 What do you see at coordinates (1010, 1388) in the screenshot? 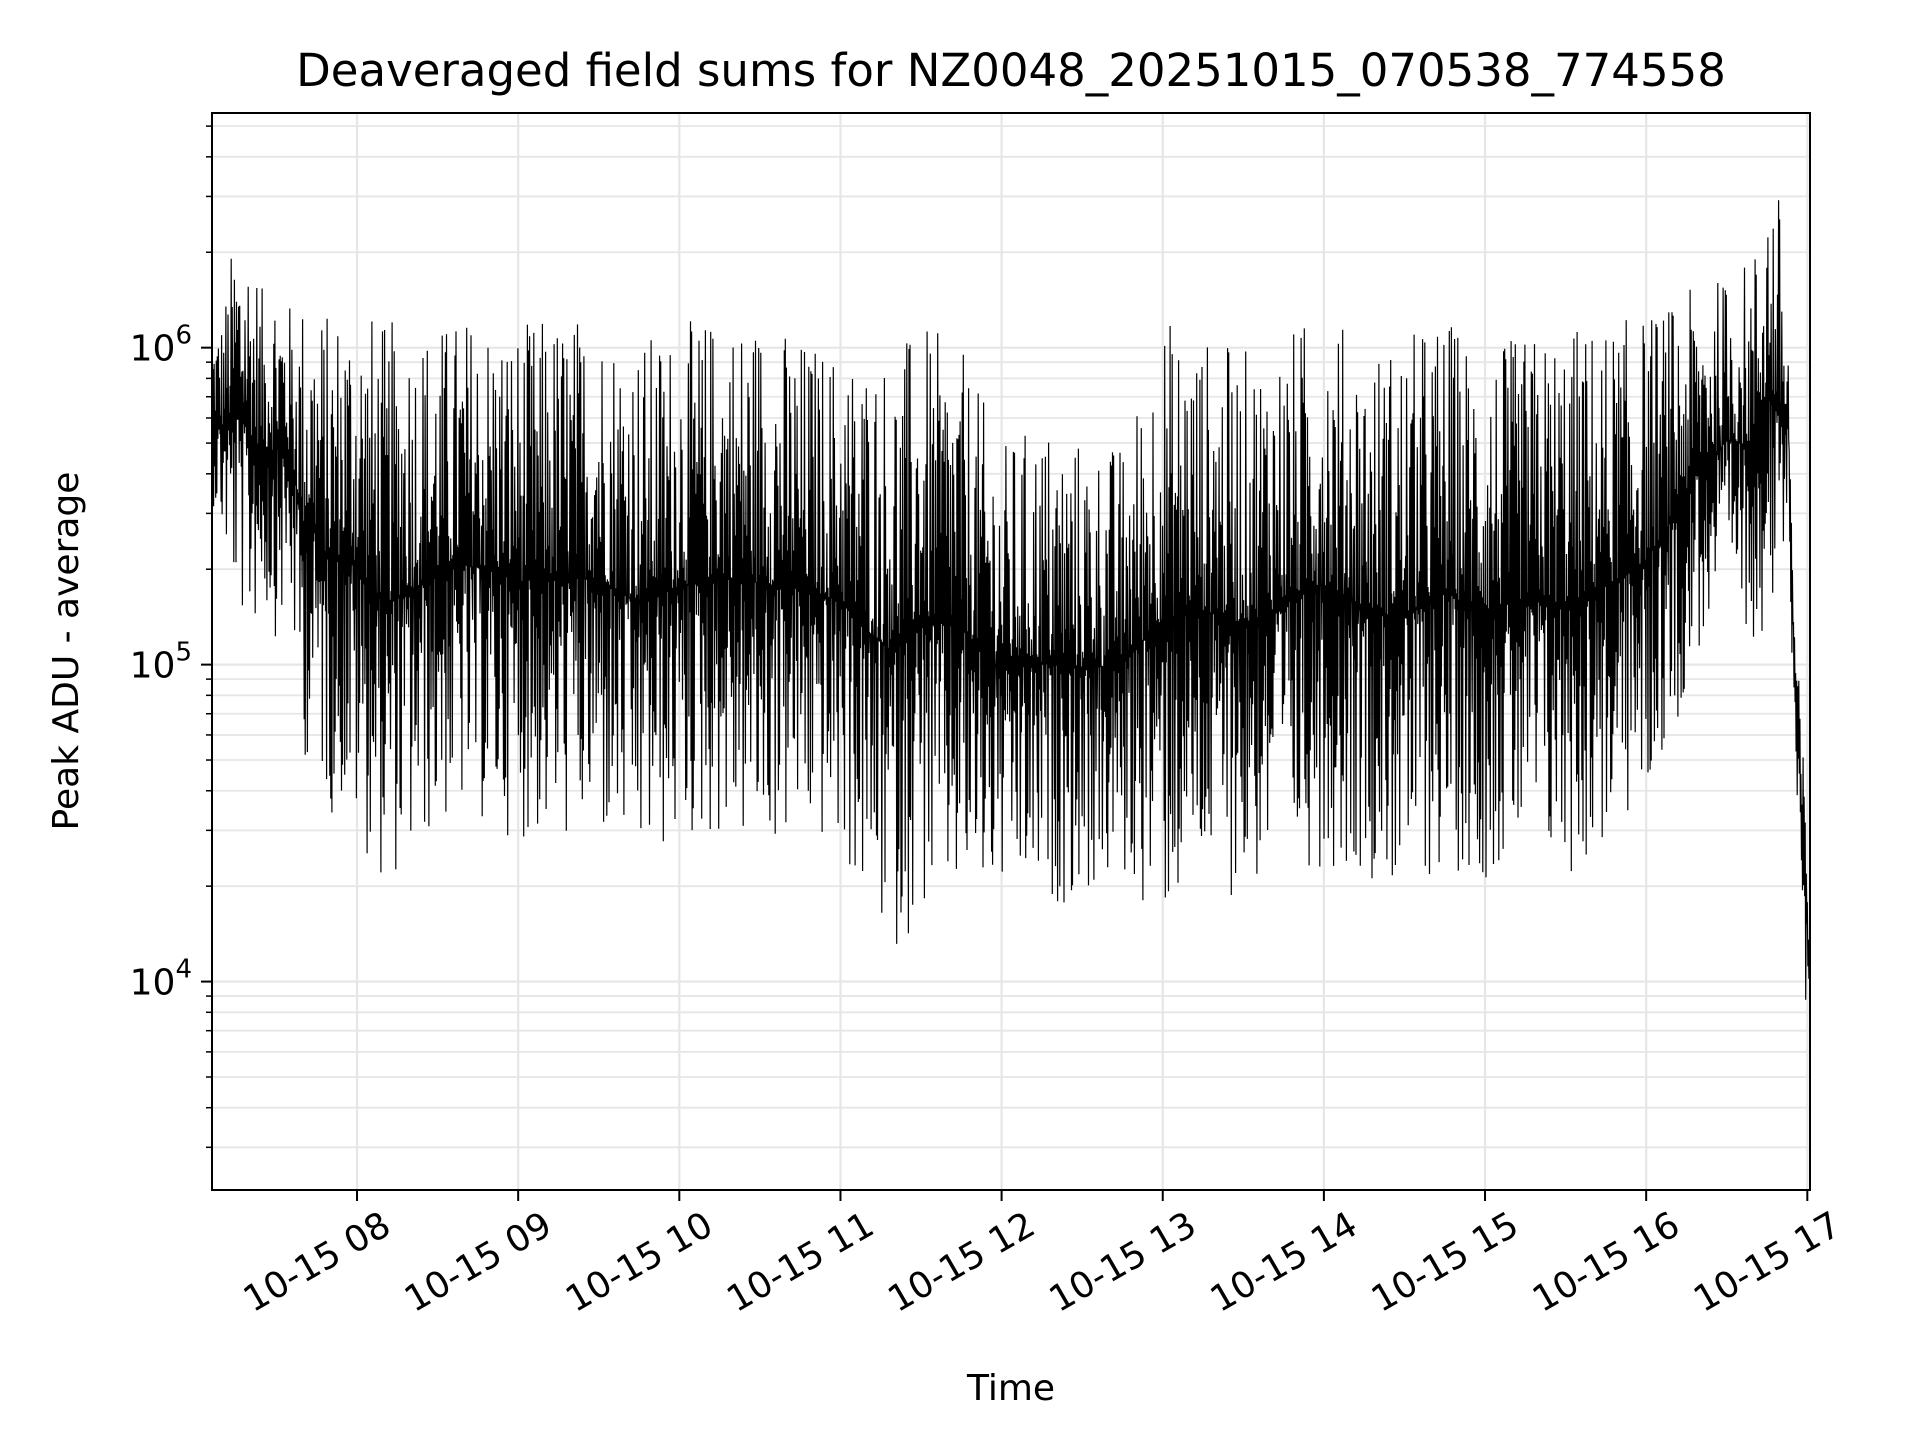
I see `x-axis-label: Time` at bounding box center [1010, 1388].